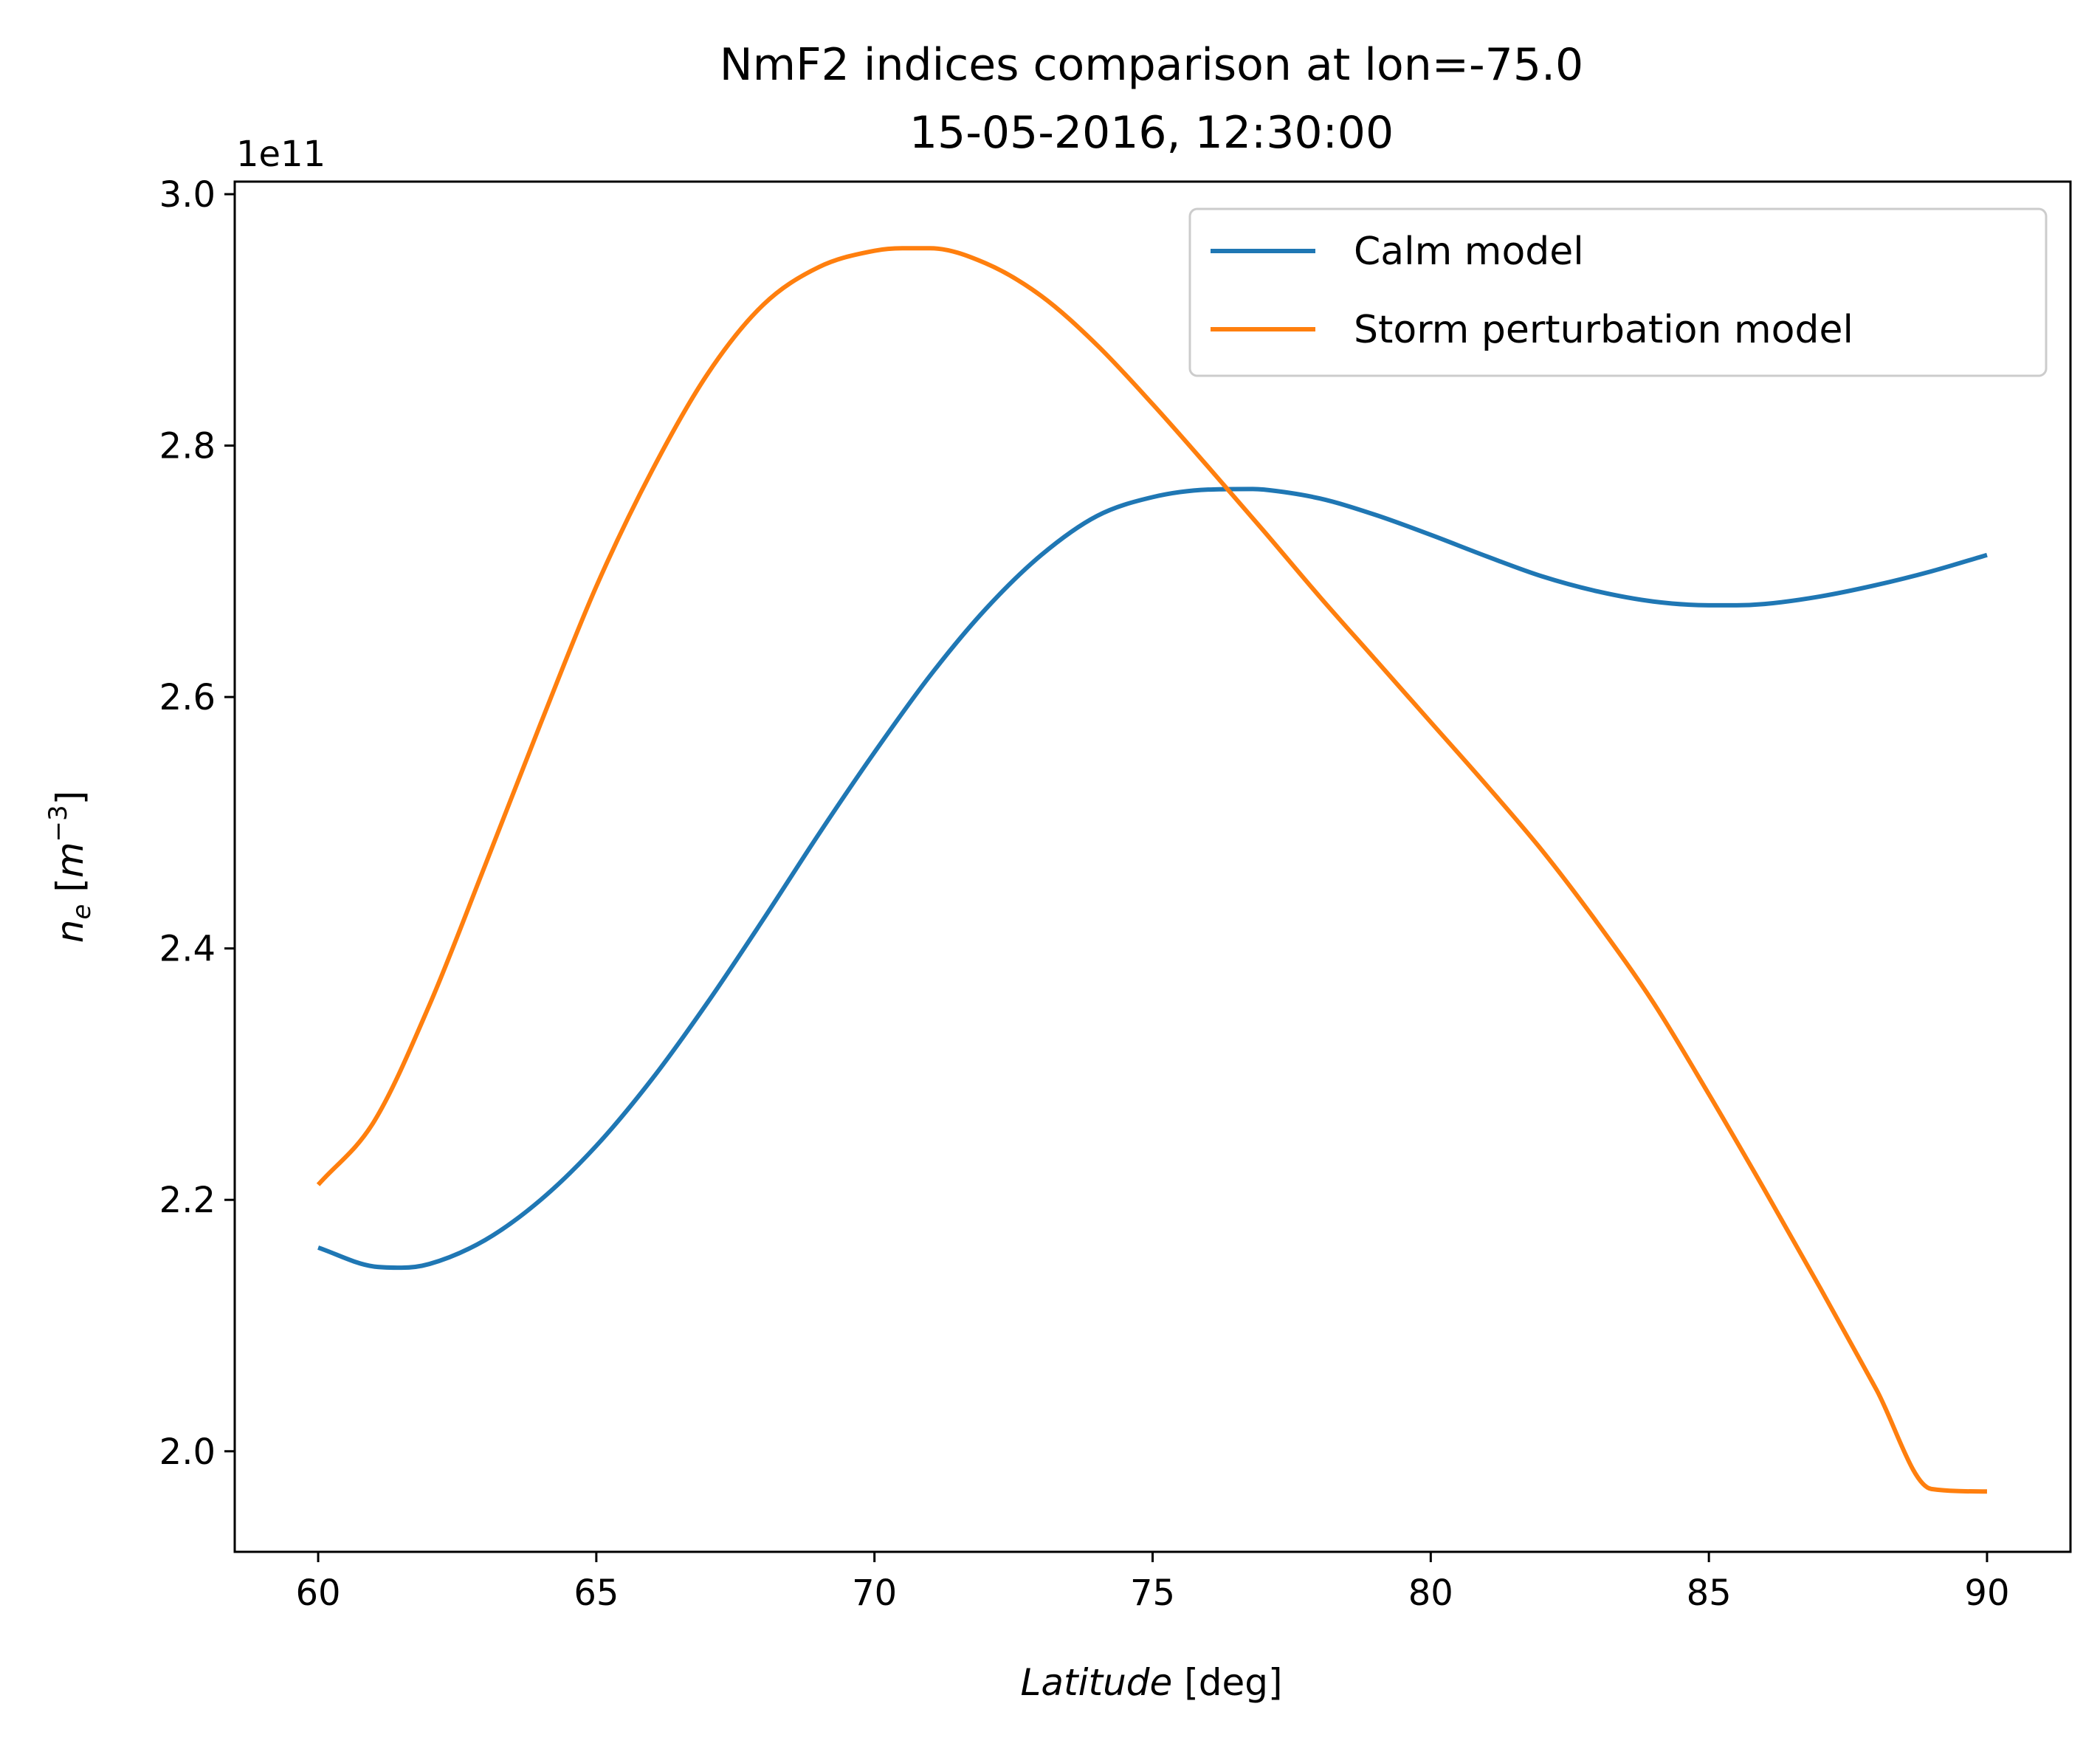  Describe the element at coordinates (82, 912) in the screenshot. I see `y-axis-label-sub: e` at that location.